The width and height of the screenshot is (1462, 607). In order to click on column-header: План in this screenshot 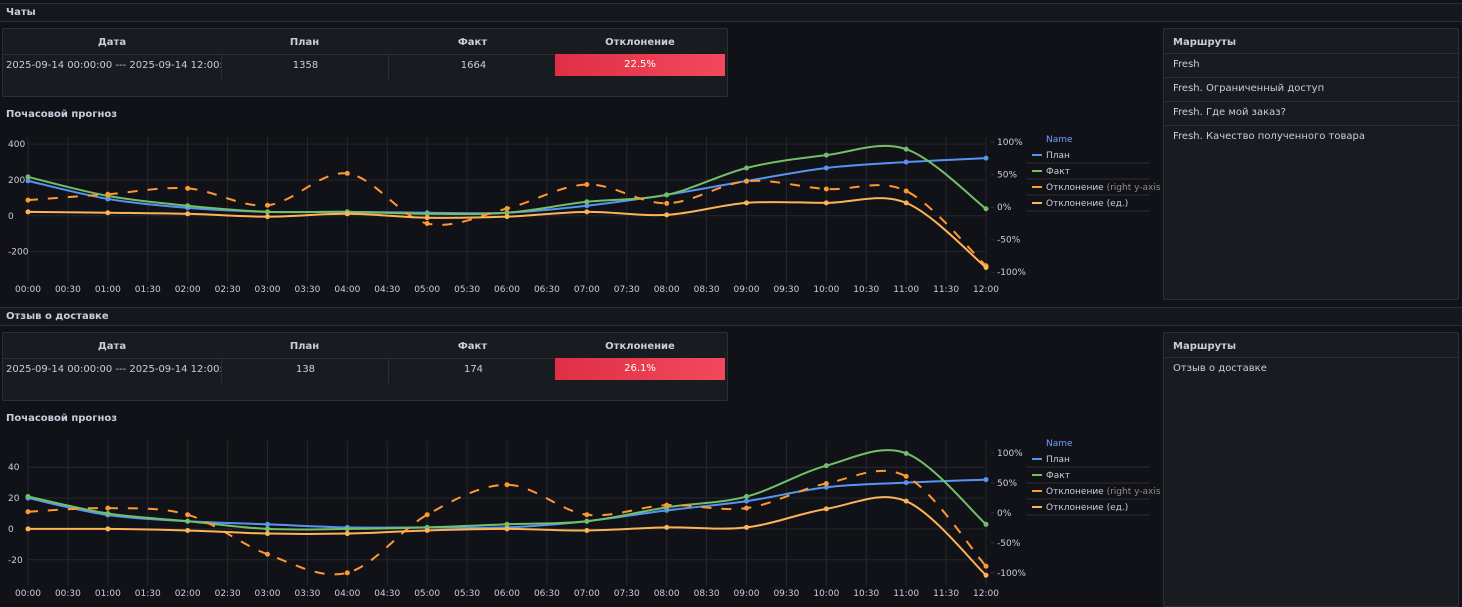, I will do `click(304, 42)`.